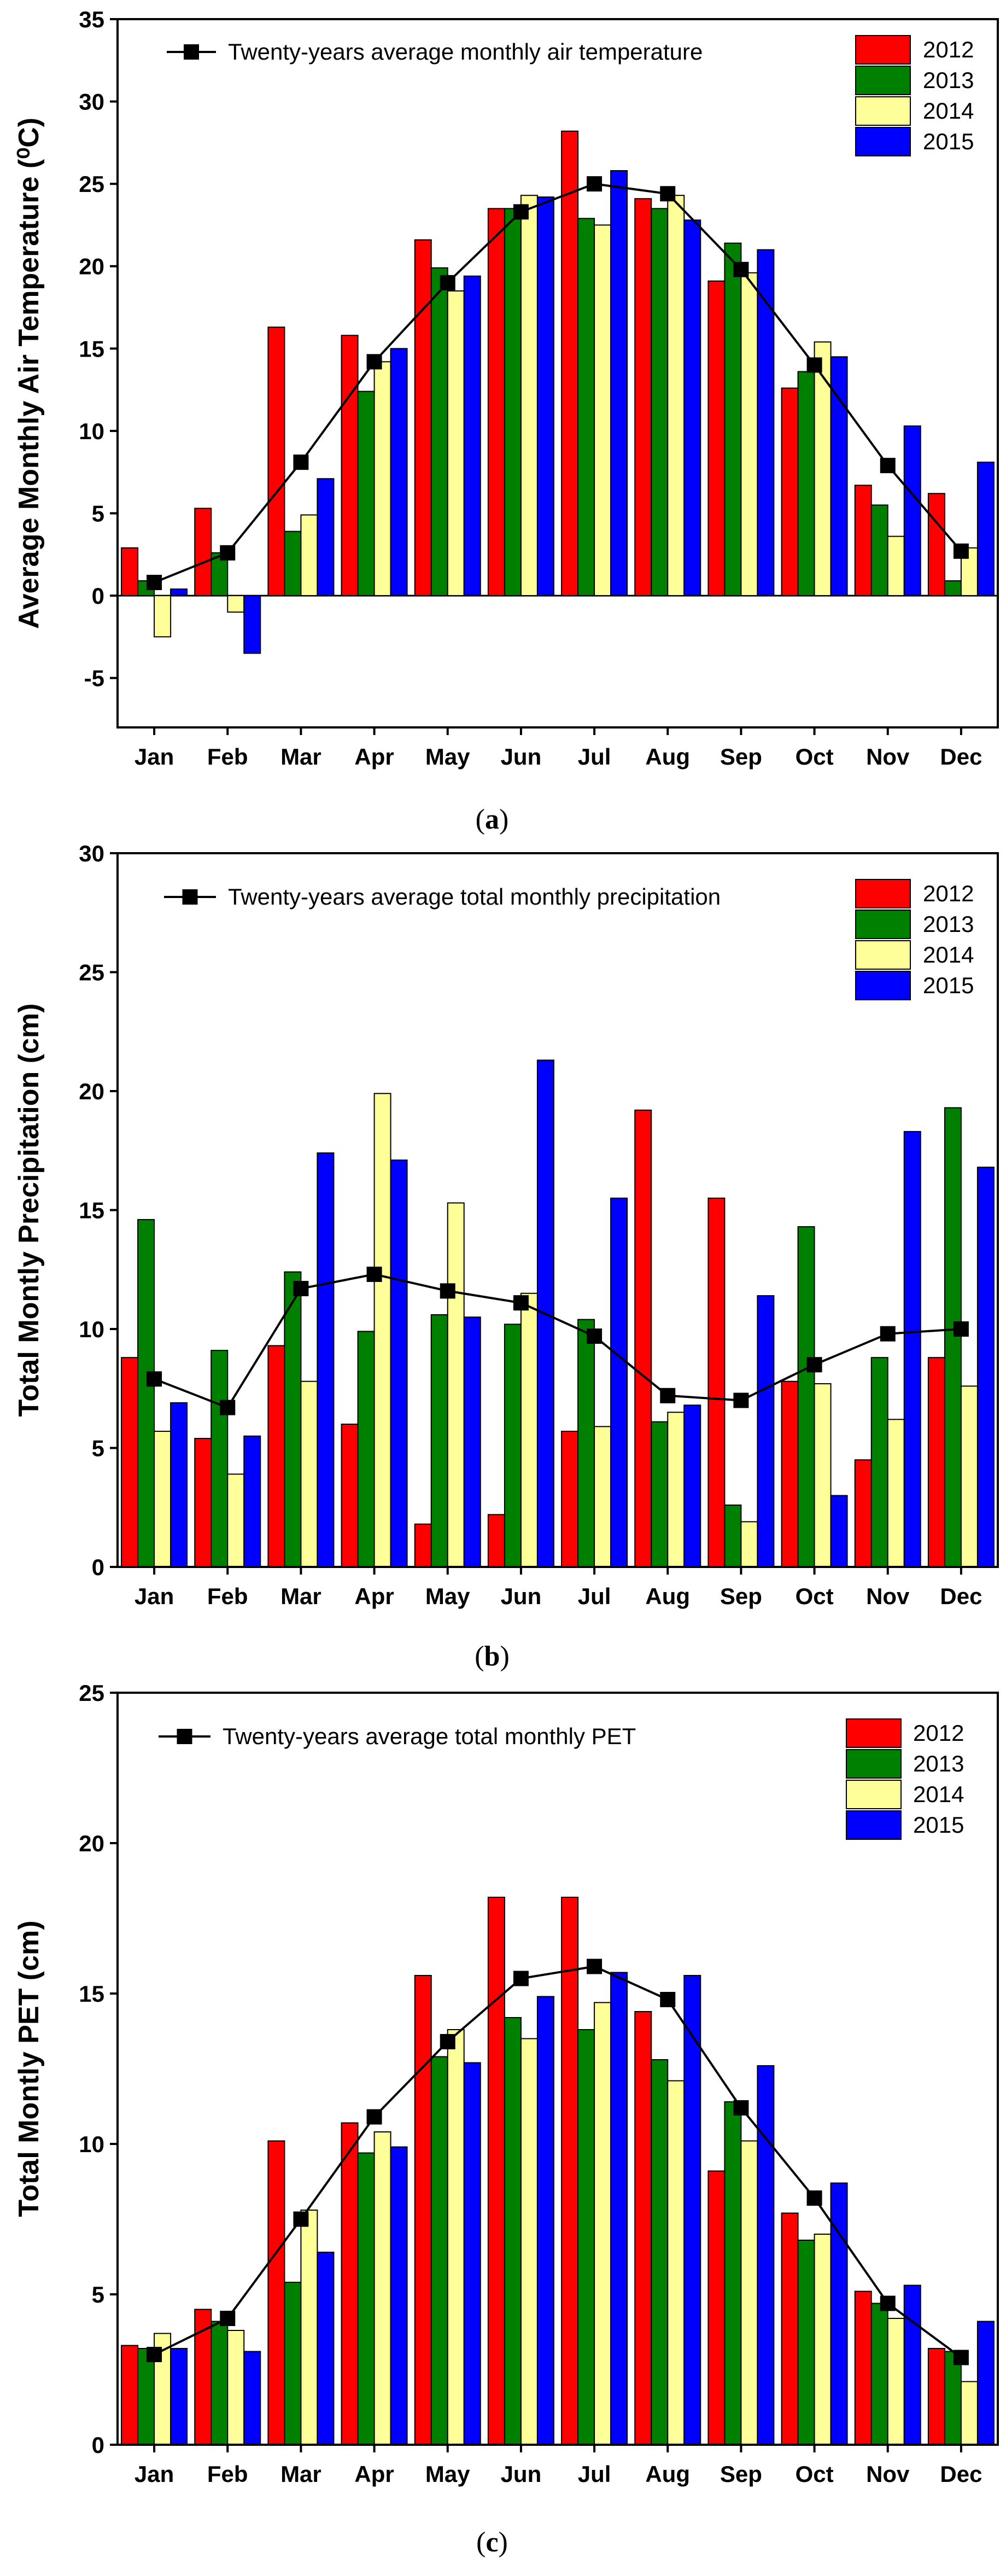 The height and width of the screenshot is (2576, 1006). Describe the element at coordinates (766, 1431) in the screenshot. I see `bar-2015-sep` at that location.